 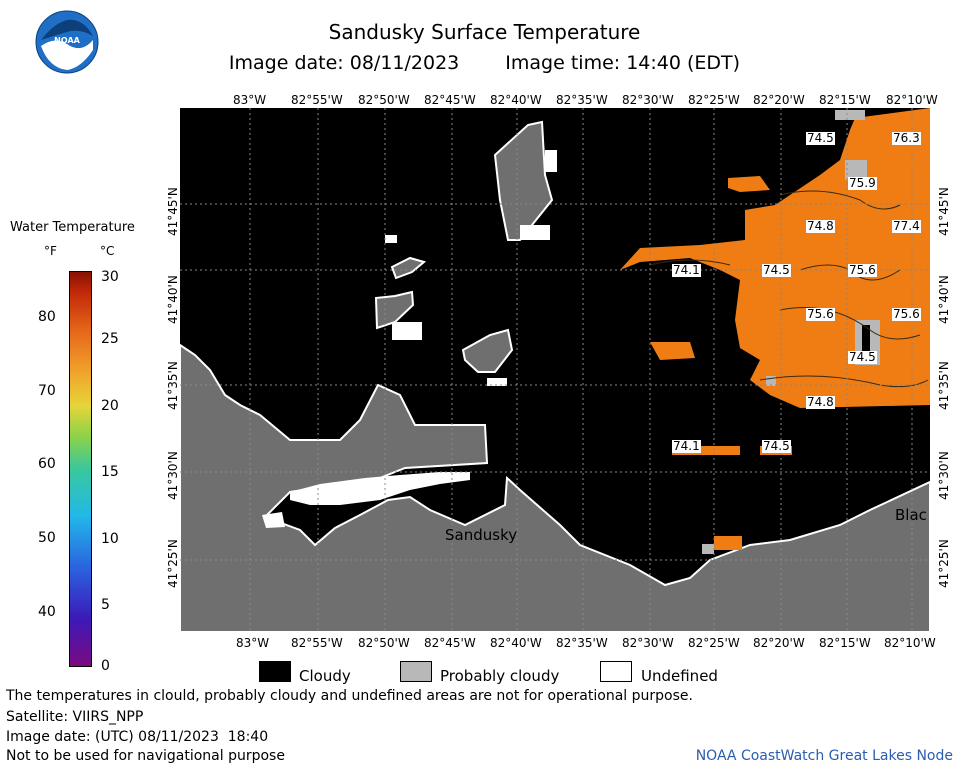 I want to click on lon-tick-bottom: 82°20'W, so click(x=779, y=643).